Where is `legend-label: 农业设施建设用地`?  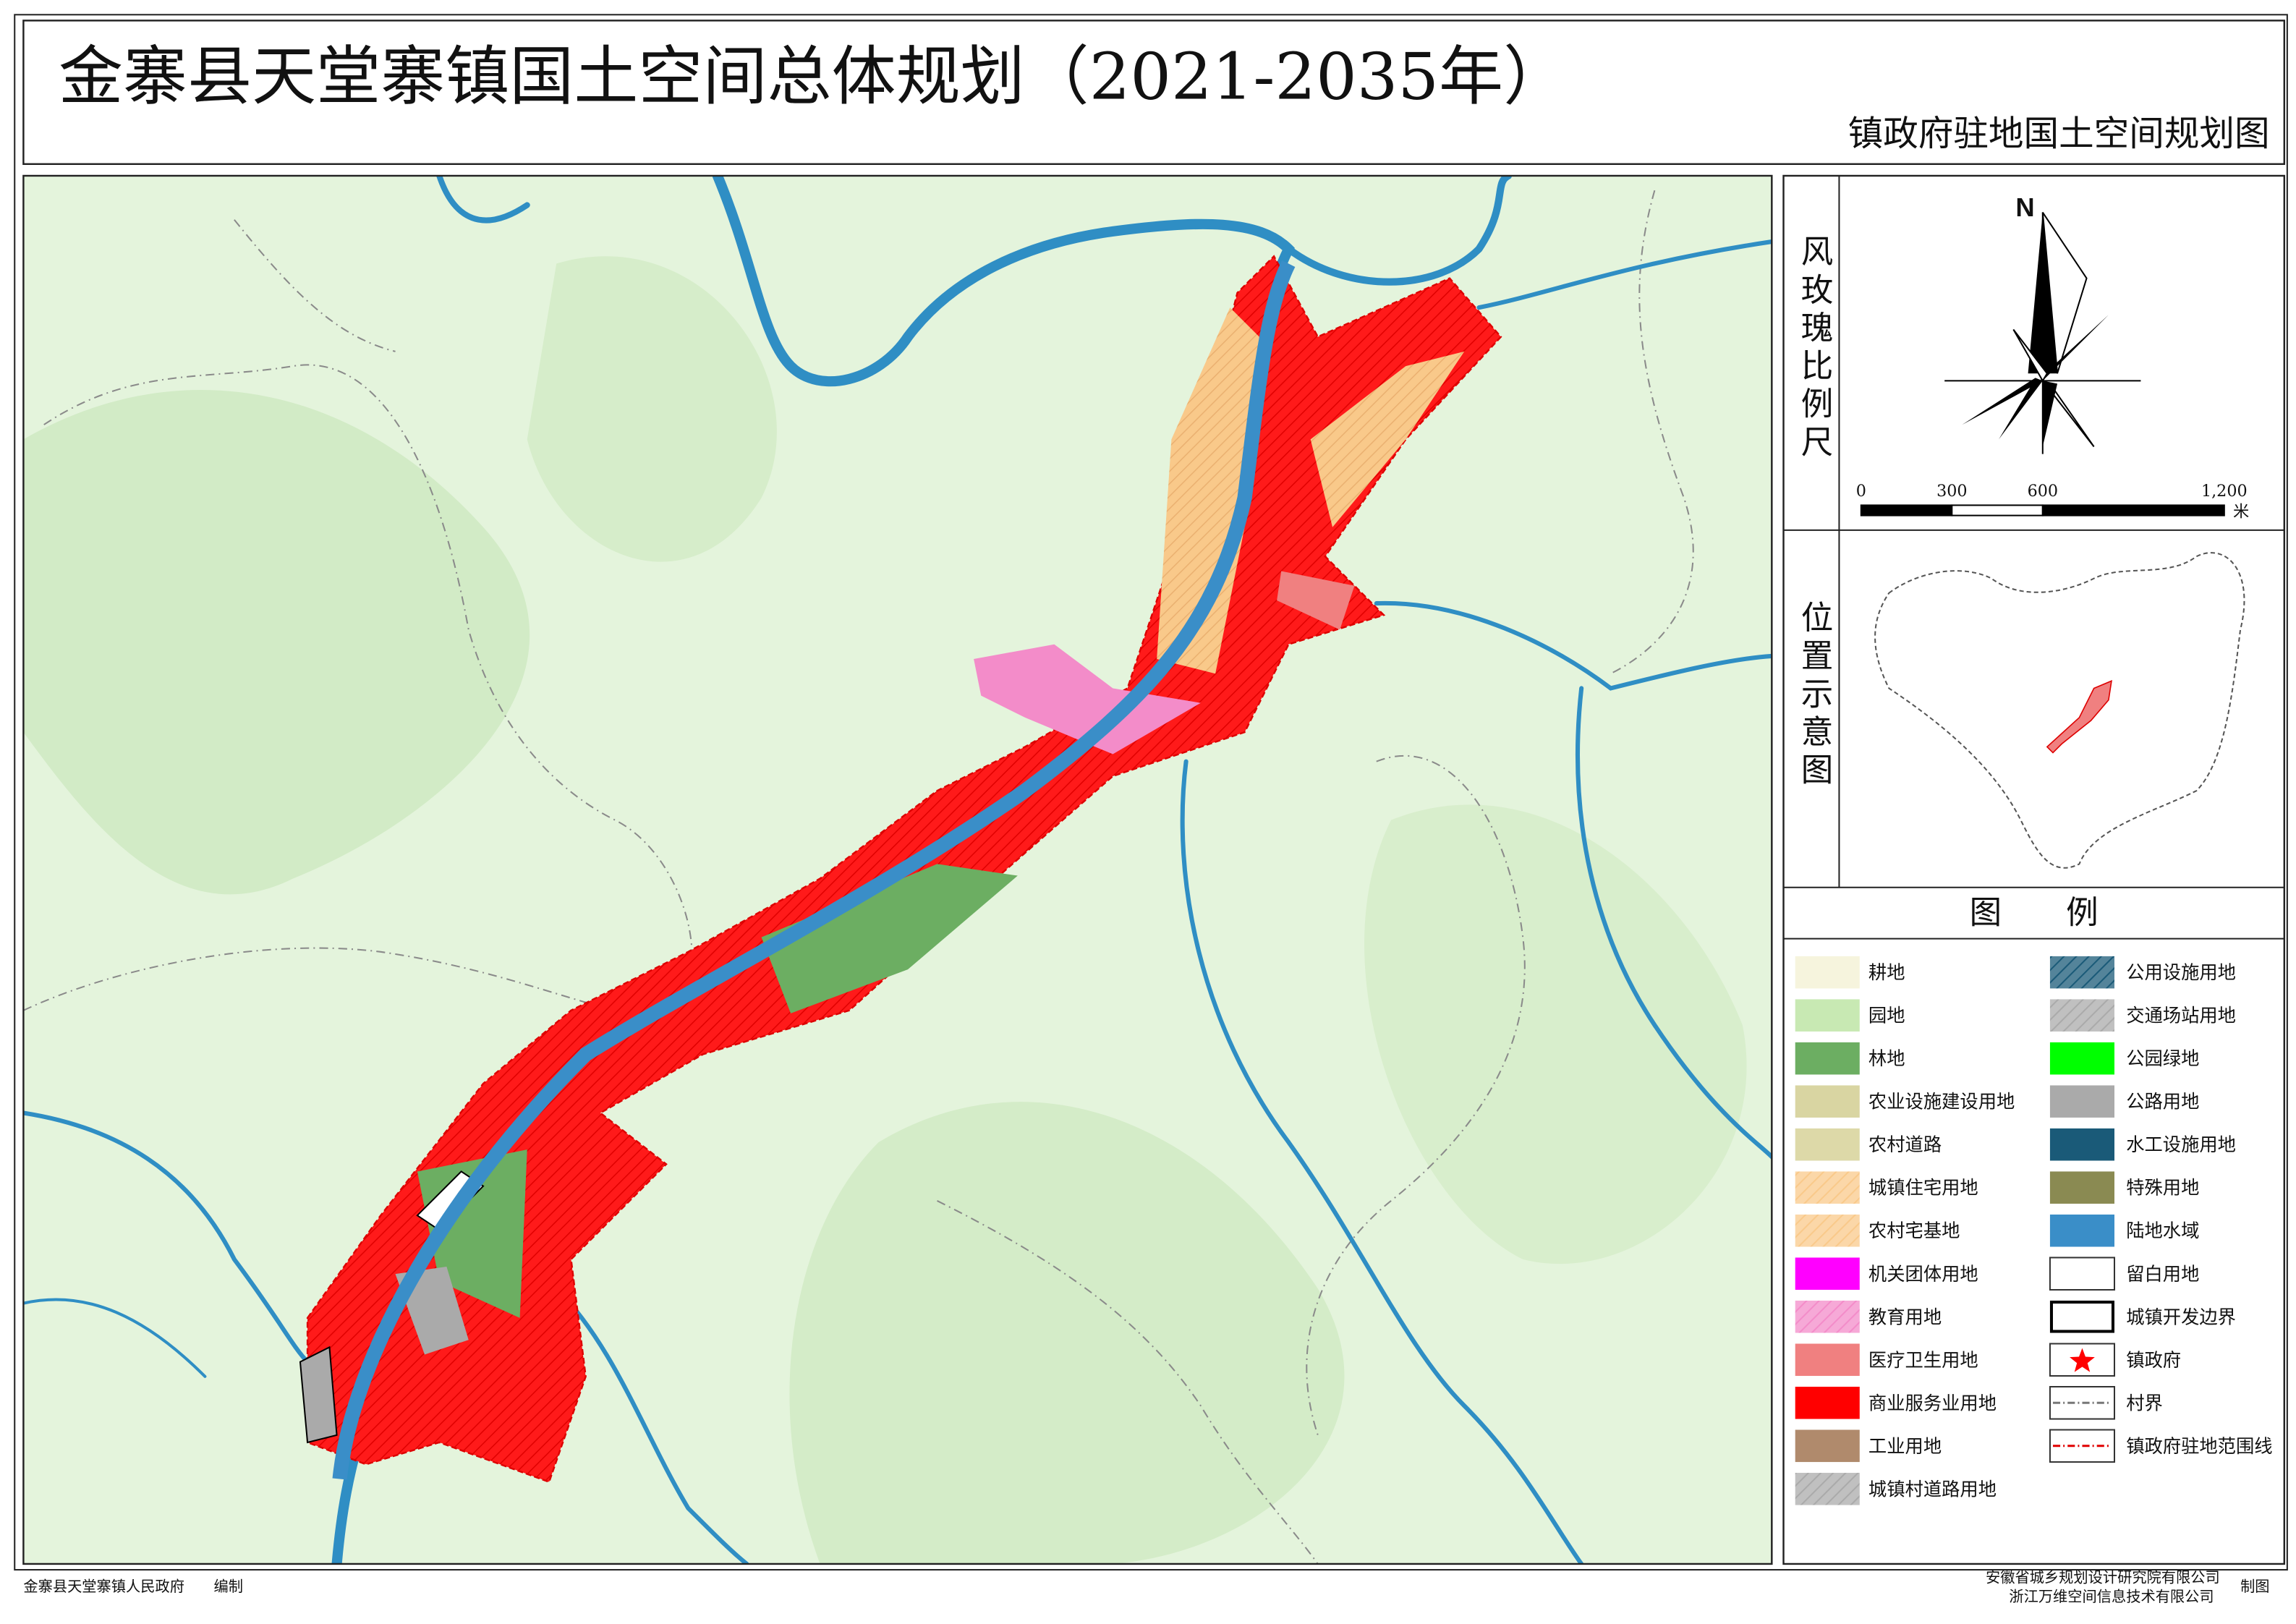 legend-label: 农业设施建设用地 is located at coordinates (1941, 1102).